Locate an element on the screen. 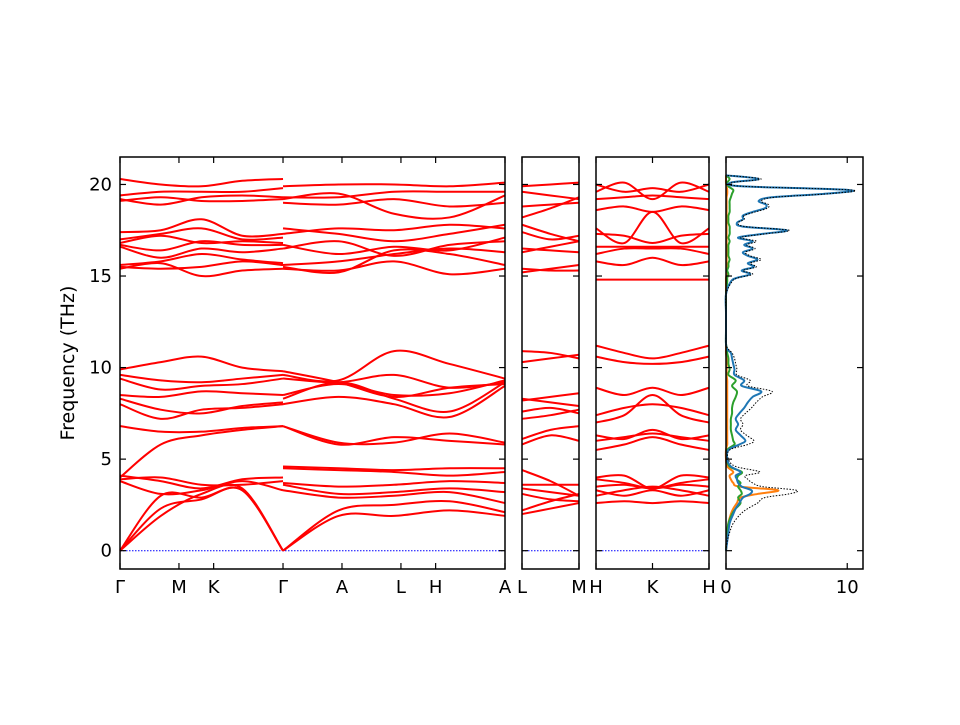 This screenshot has height=725, width=960. panel-dos: 0 10 is located at coordinates (789, 377).